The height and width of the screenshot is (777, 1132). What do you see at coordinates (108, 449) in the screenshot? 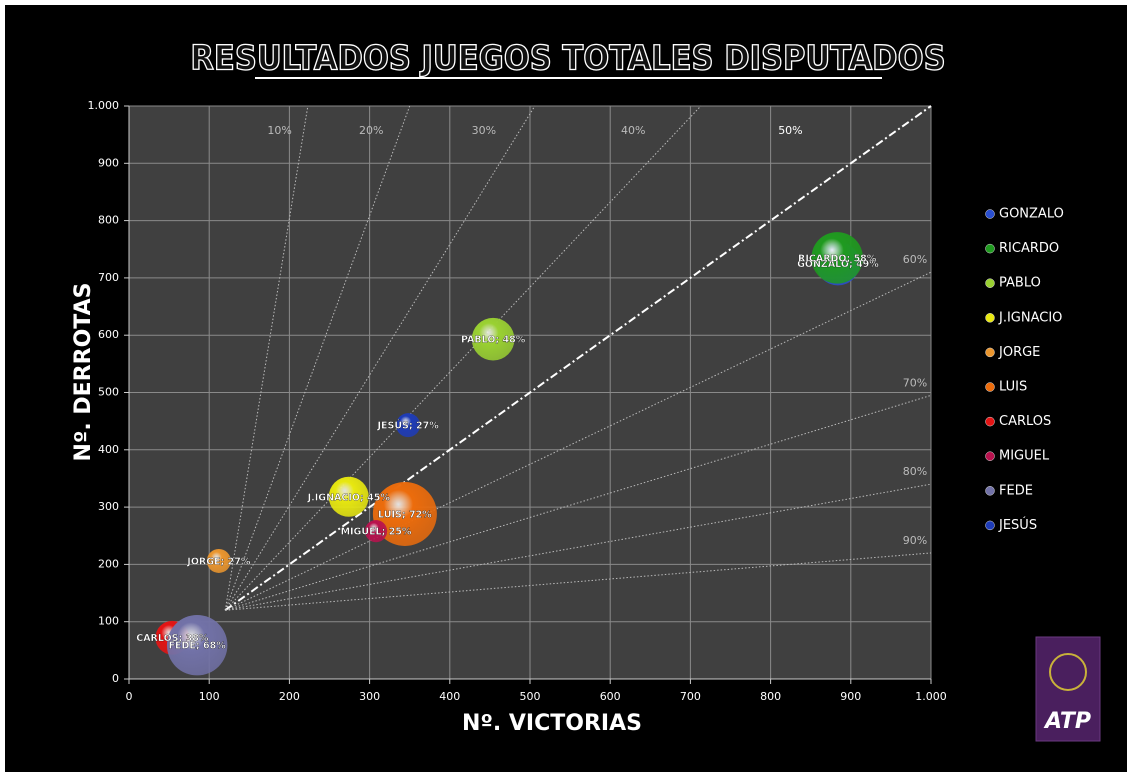
I see `y-tick-label: 400` at bounding box center [108, 449].